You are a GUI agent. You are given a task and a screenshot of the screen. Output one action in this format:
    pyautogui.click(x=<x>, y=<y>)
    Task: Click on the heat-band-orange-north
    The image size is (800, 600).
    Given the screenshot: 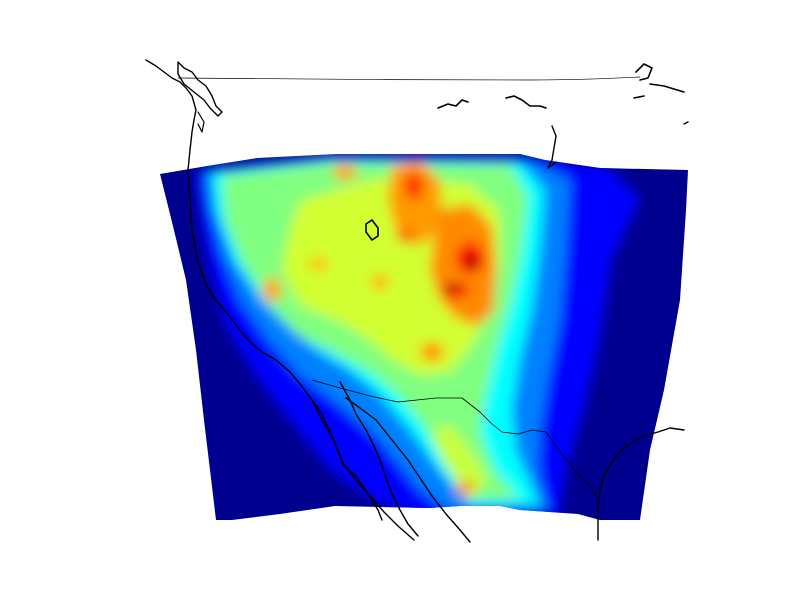 What is the action you would take?
    pyautogui.click(x=415, y=203)
    